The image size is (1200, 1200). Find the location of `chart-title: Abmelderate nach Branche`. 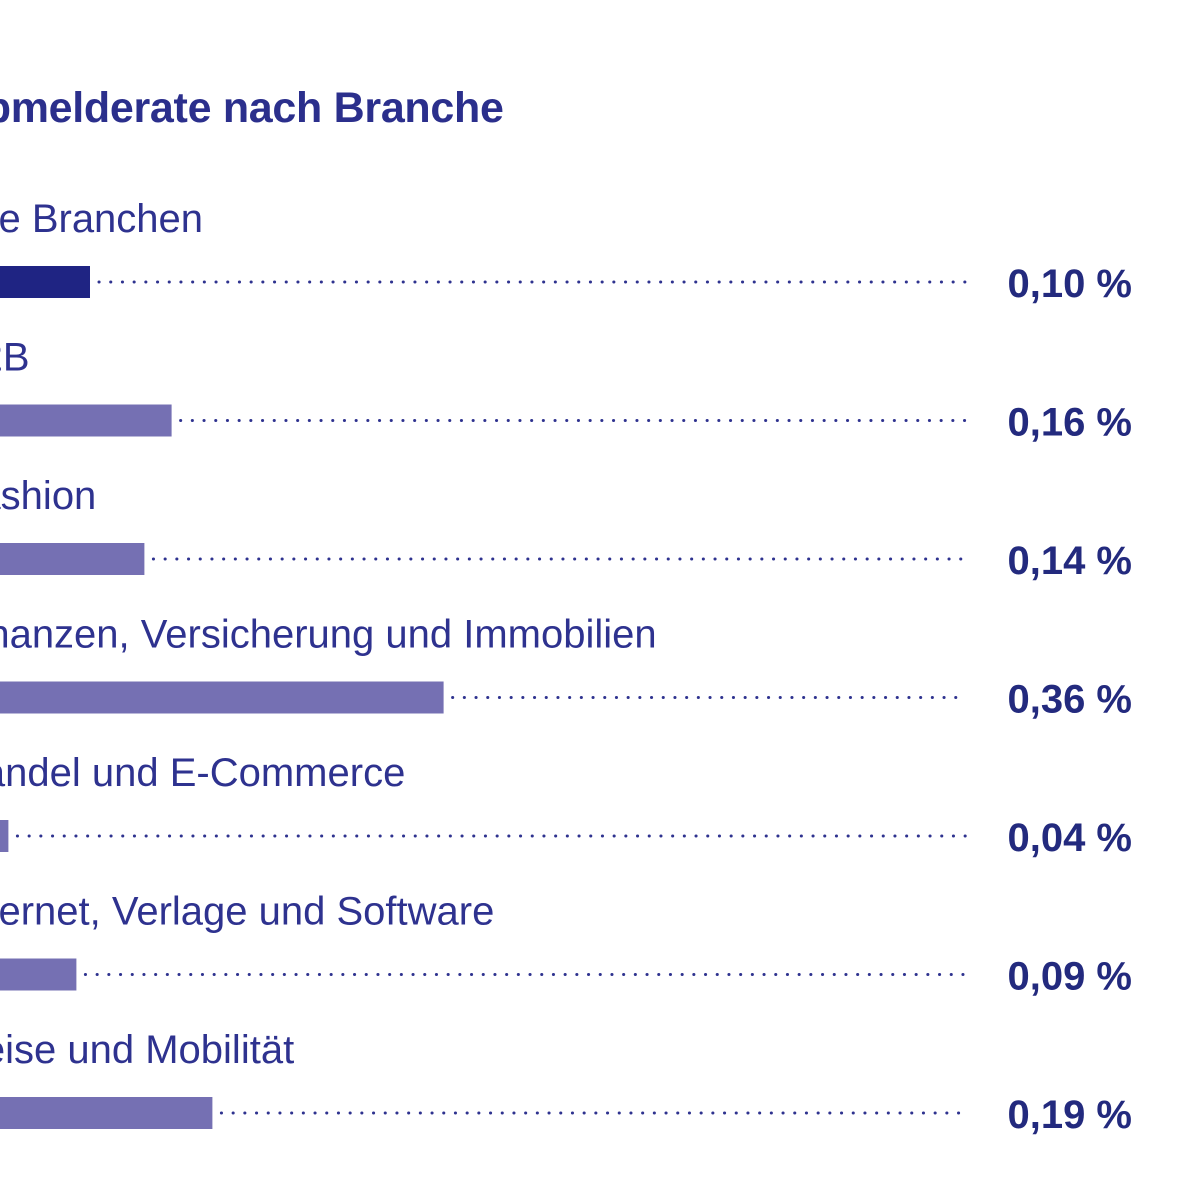

chart-title: Abmelderate nach Branche is located at coordinates (252, 108).